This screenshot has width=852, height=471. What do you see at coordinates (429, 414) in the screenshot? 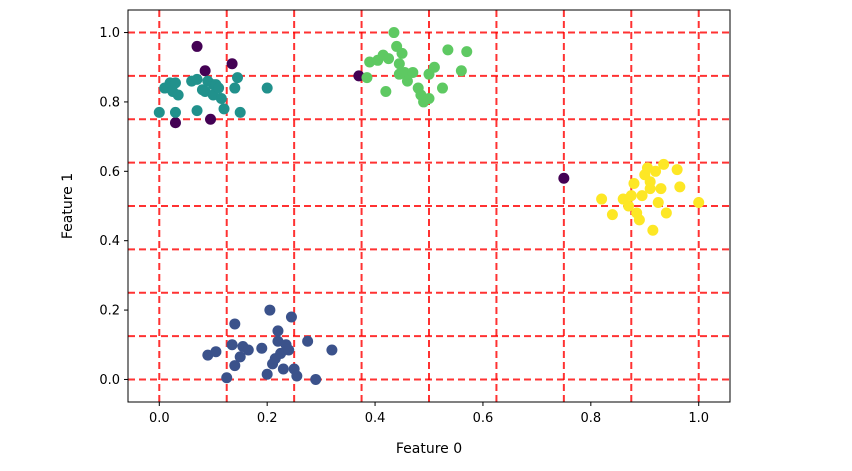
I see `x-axis-ticks: 0.0 0.2 0.4 0.6 0.8 1.0` at bounding box center [429, 414].